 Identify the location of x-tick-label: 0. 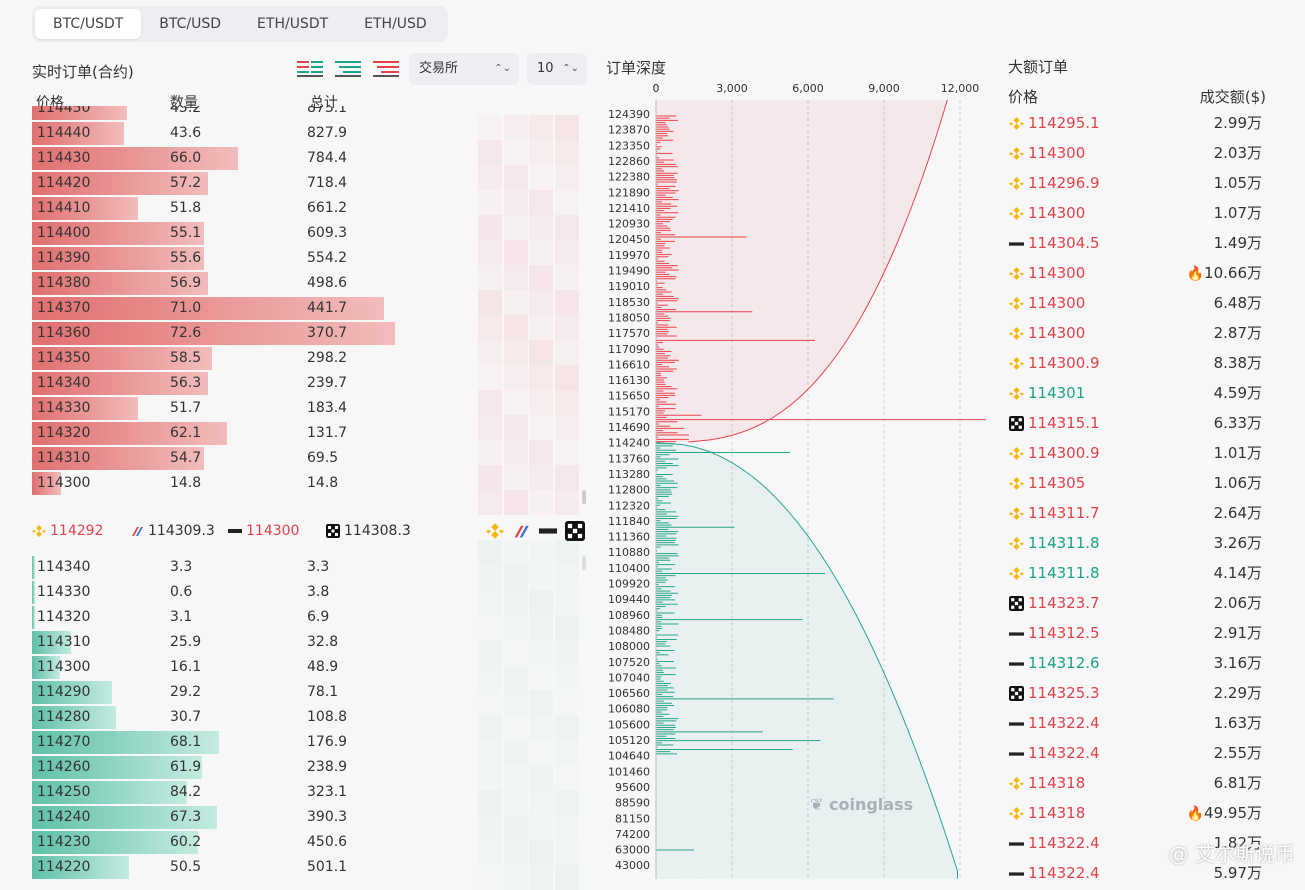
(656, 88).